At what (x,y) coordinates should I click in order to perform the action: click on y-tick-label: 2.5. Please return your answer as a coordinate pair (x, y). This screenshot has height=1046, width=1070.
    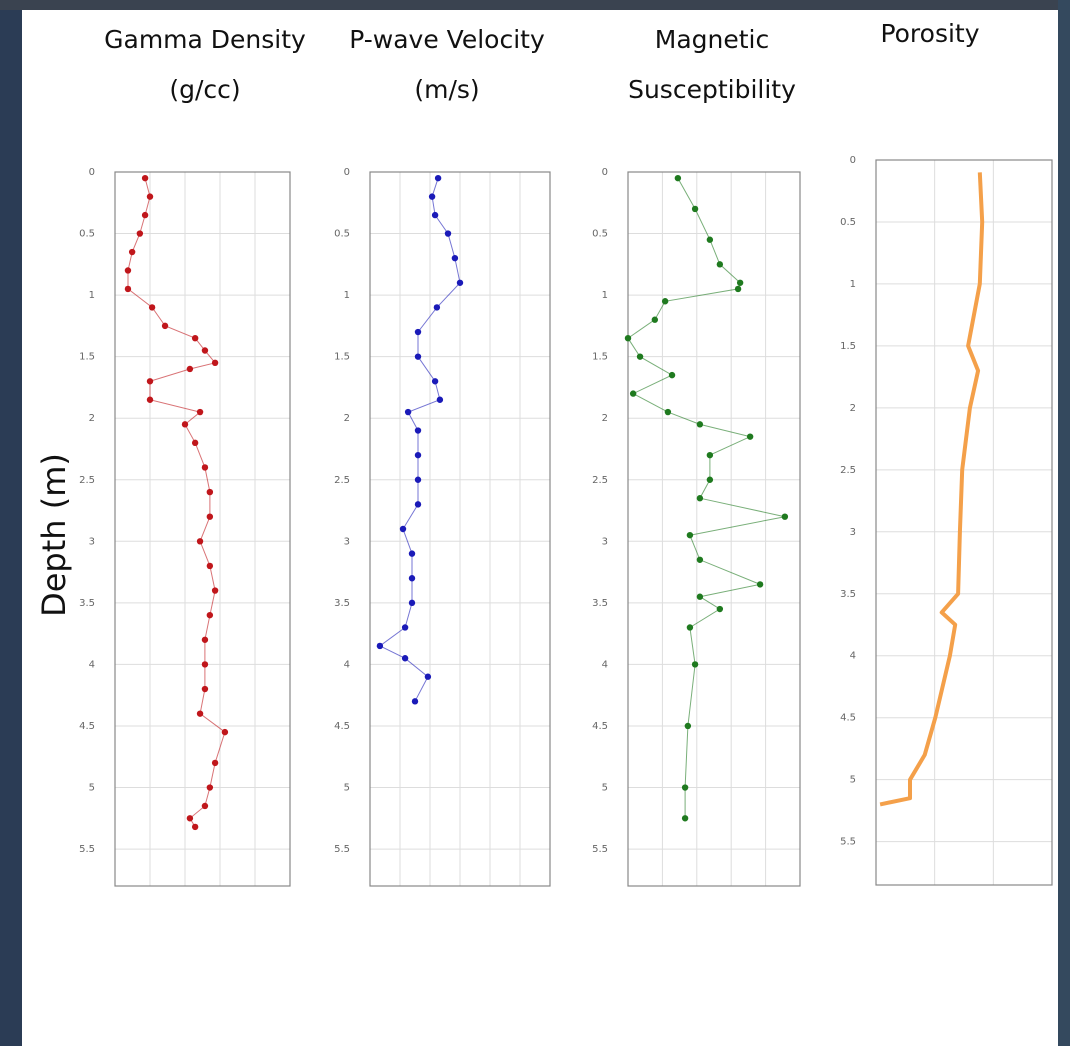
    Looking at the image, I should click on (848, 470).